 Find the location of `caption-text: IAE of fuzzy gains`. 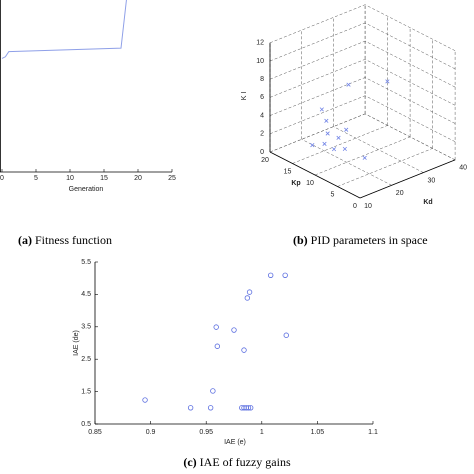

caption-text: IAE of fuzzy gains is located at coordinates (244, 462).